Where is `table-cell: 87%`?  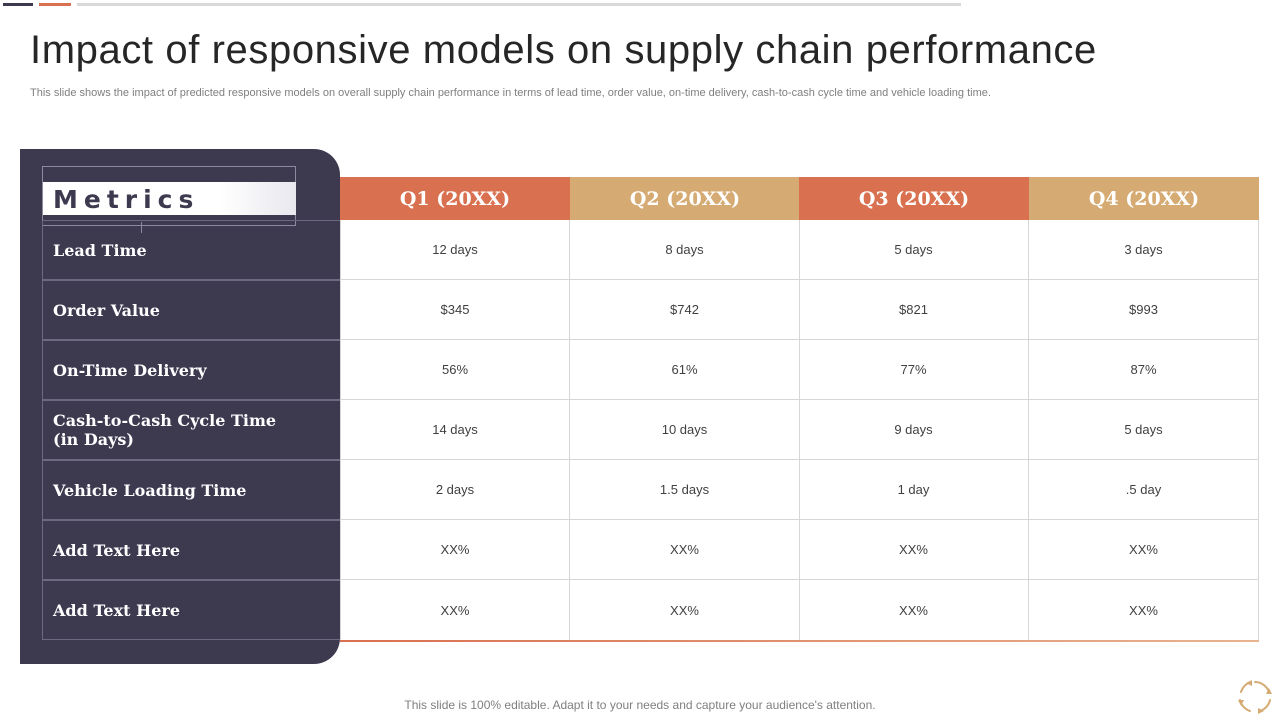
table-cell: 87% is located at coordinates (1144, 370).